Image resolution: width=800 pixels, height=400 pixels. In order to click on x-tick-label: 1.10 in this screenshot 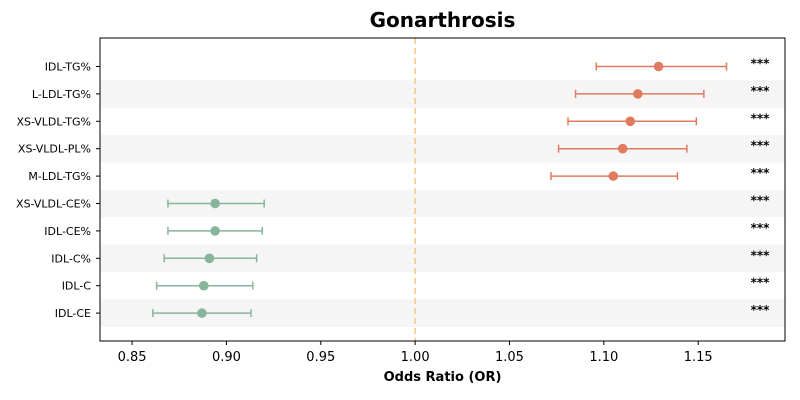, I will do `click(603, 357)`.